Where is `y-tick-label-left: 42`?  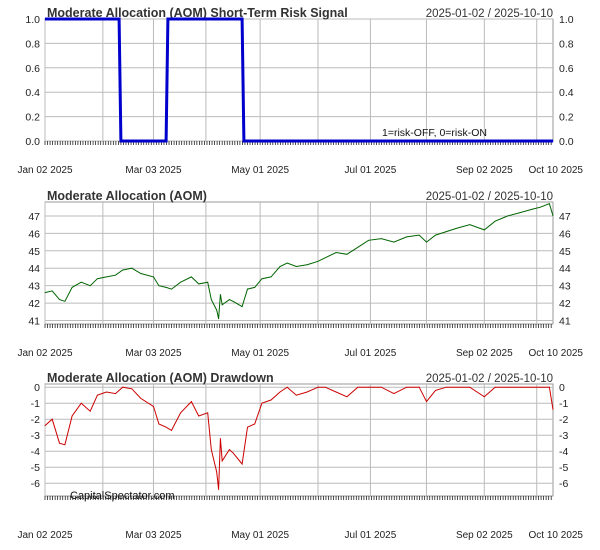 y-tick-label-left: 42 is located at coordinates (34, 304).